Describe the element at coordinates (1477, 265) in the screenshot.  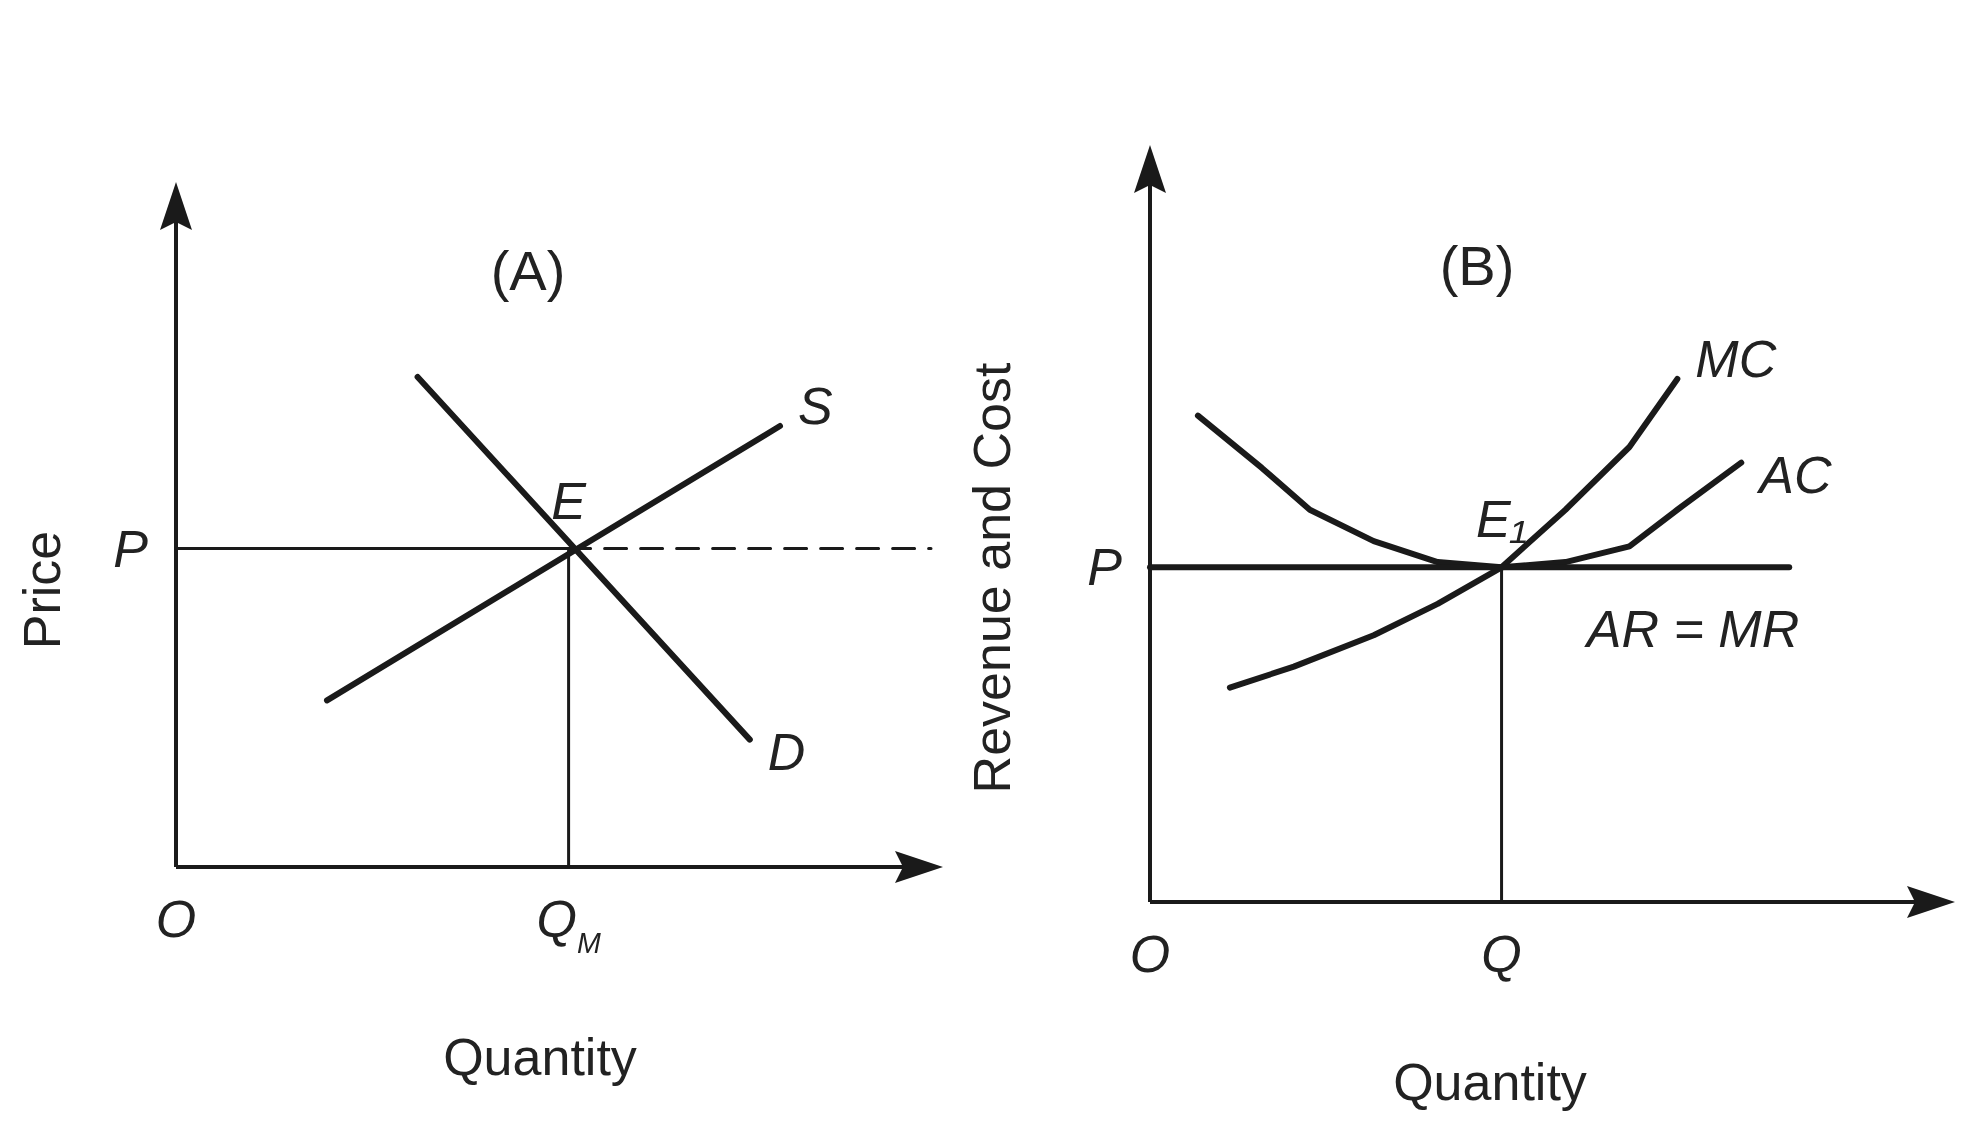
I see `chart-title: (B)` at that location.